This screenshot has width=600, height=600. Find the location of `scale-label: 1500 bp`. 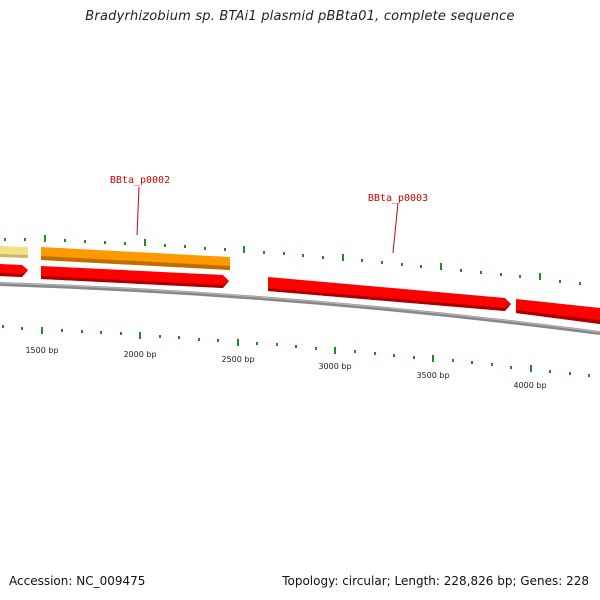

scale-label: 1500 bp is located at coordinates (41, 350).